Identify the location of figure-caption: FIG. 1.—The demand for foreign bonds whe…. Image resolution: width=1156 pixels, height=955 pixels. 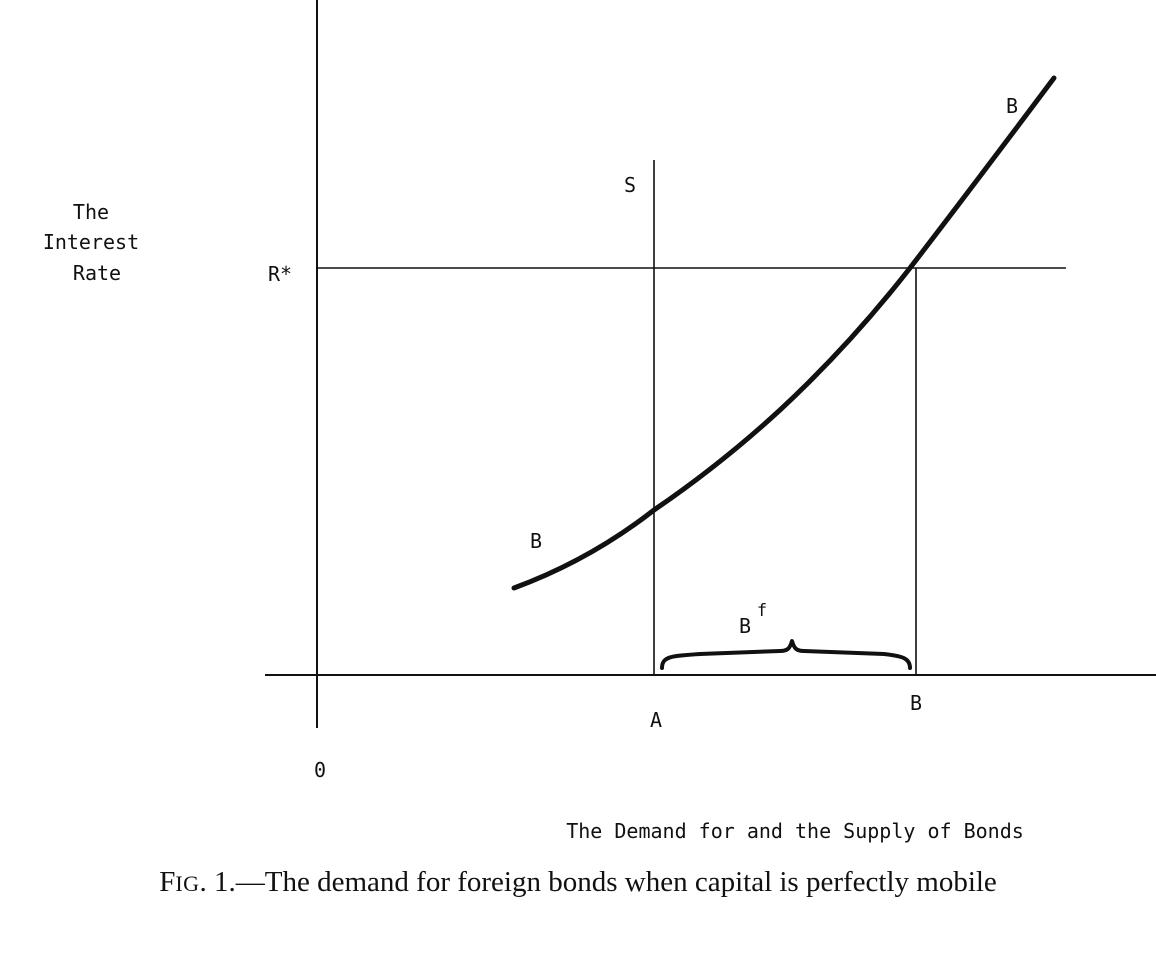
(578, 882).